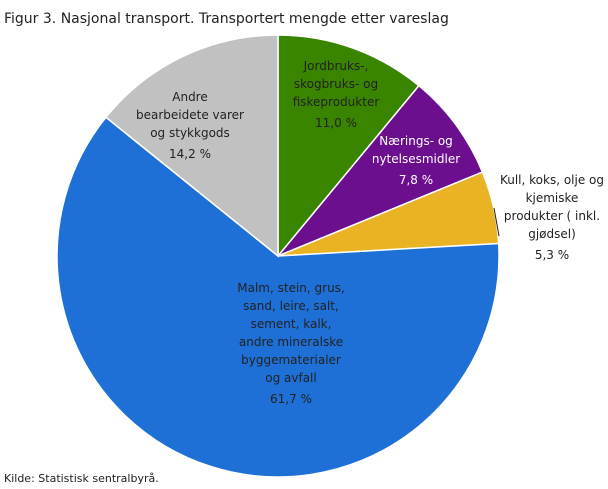 Image resolution: width=608 pixels, height=489 pixels. Describe the element at coordinates (190, 154) in the screenshot. I see `value-label: 14,2 %` at that location.